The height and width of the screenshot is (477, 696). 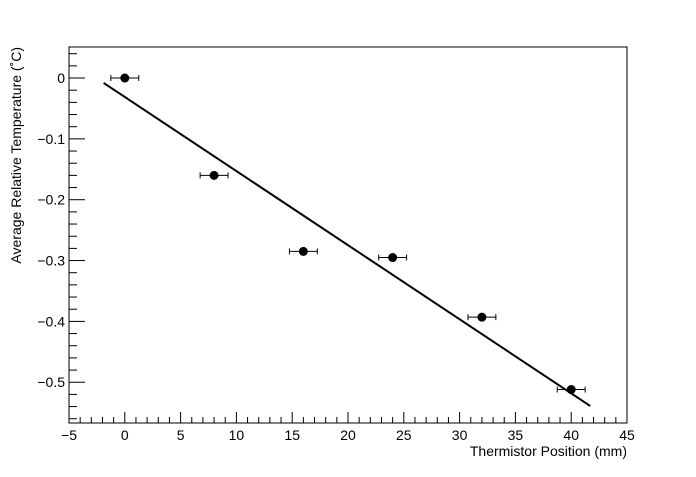 What do you see at coordinates (51, 382) in the screenshot?
I see `y-tick-label: −0.5` at bounding box center [51, 382].